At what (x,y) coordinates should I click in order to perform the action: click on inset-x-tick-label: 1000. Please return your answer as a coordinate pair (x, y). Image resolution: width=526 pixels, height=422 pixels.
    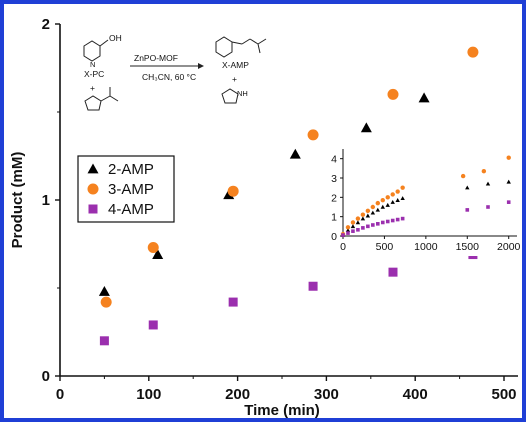
    Looking at the image, I should click on (426, 247).